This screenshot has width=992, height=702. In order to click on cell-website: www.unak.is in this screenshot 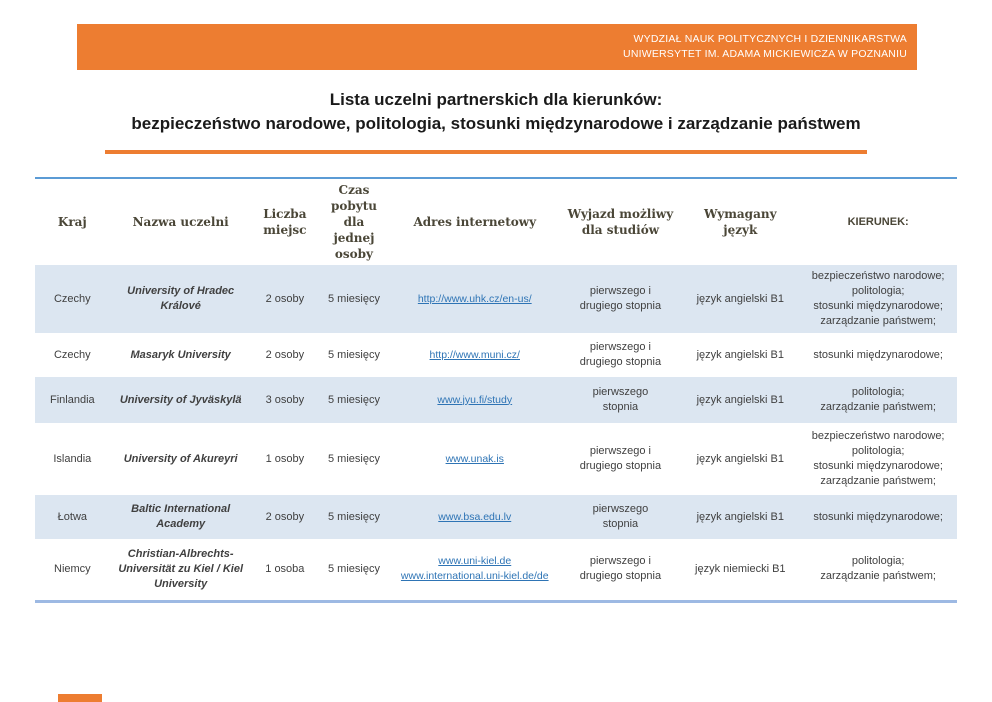, I will do `click(475, 459)`.